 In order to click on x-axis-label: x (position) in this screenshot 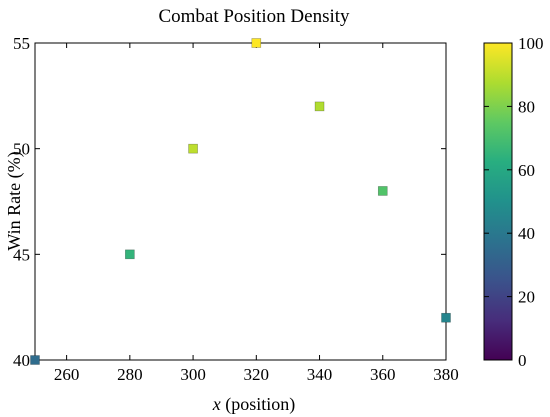, I will do `click(254, 404)`.